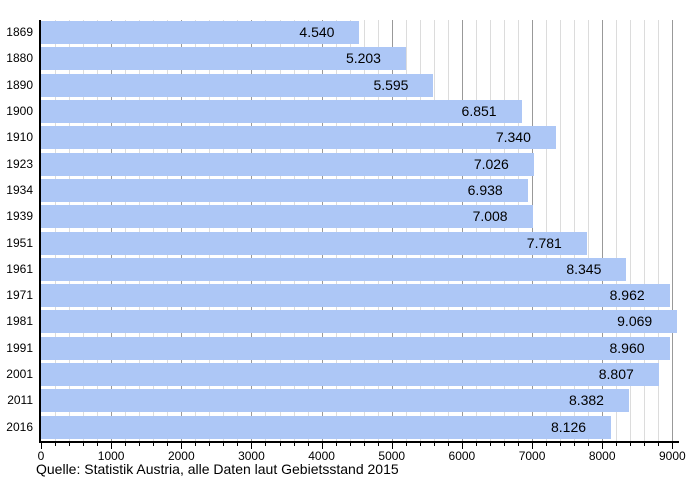  What do you see at coordinates (19, 426) in the screenshot?
I see `y-axis-label: 2016` at bounding box center [19, 426].